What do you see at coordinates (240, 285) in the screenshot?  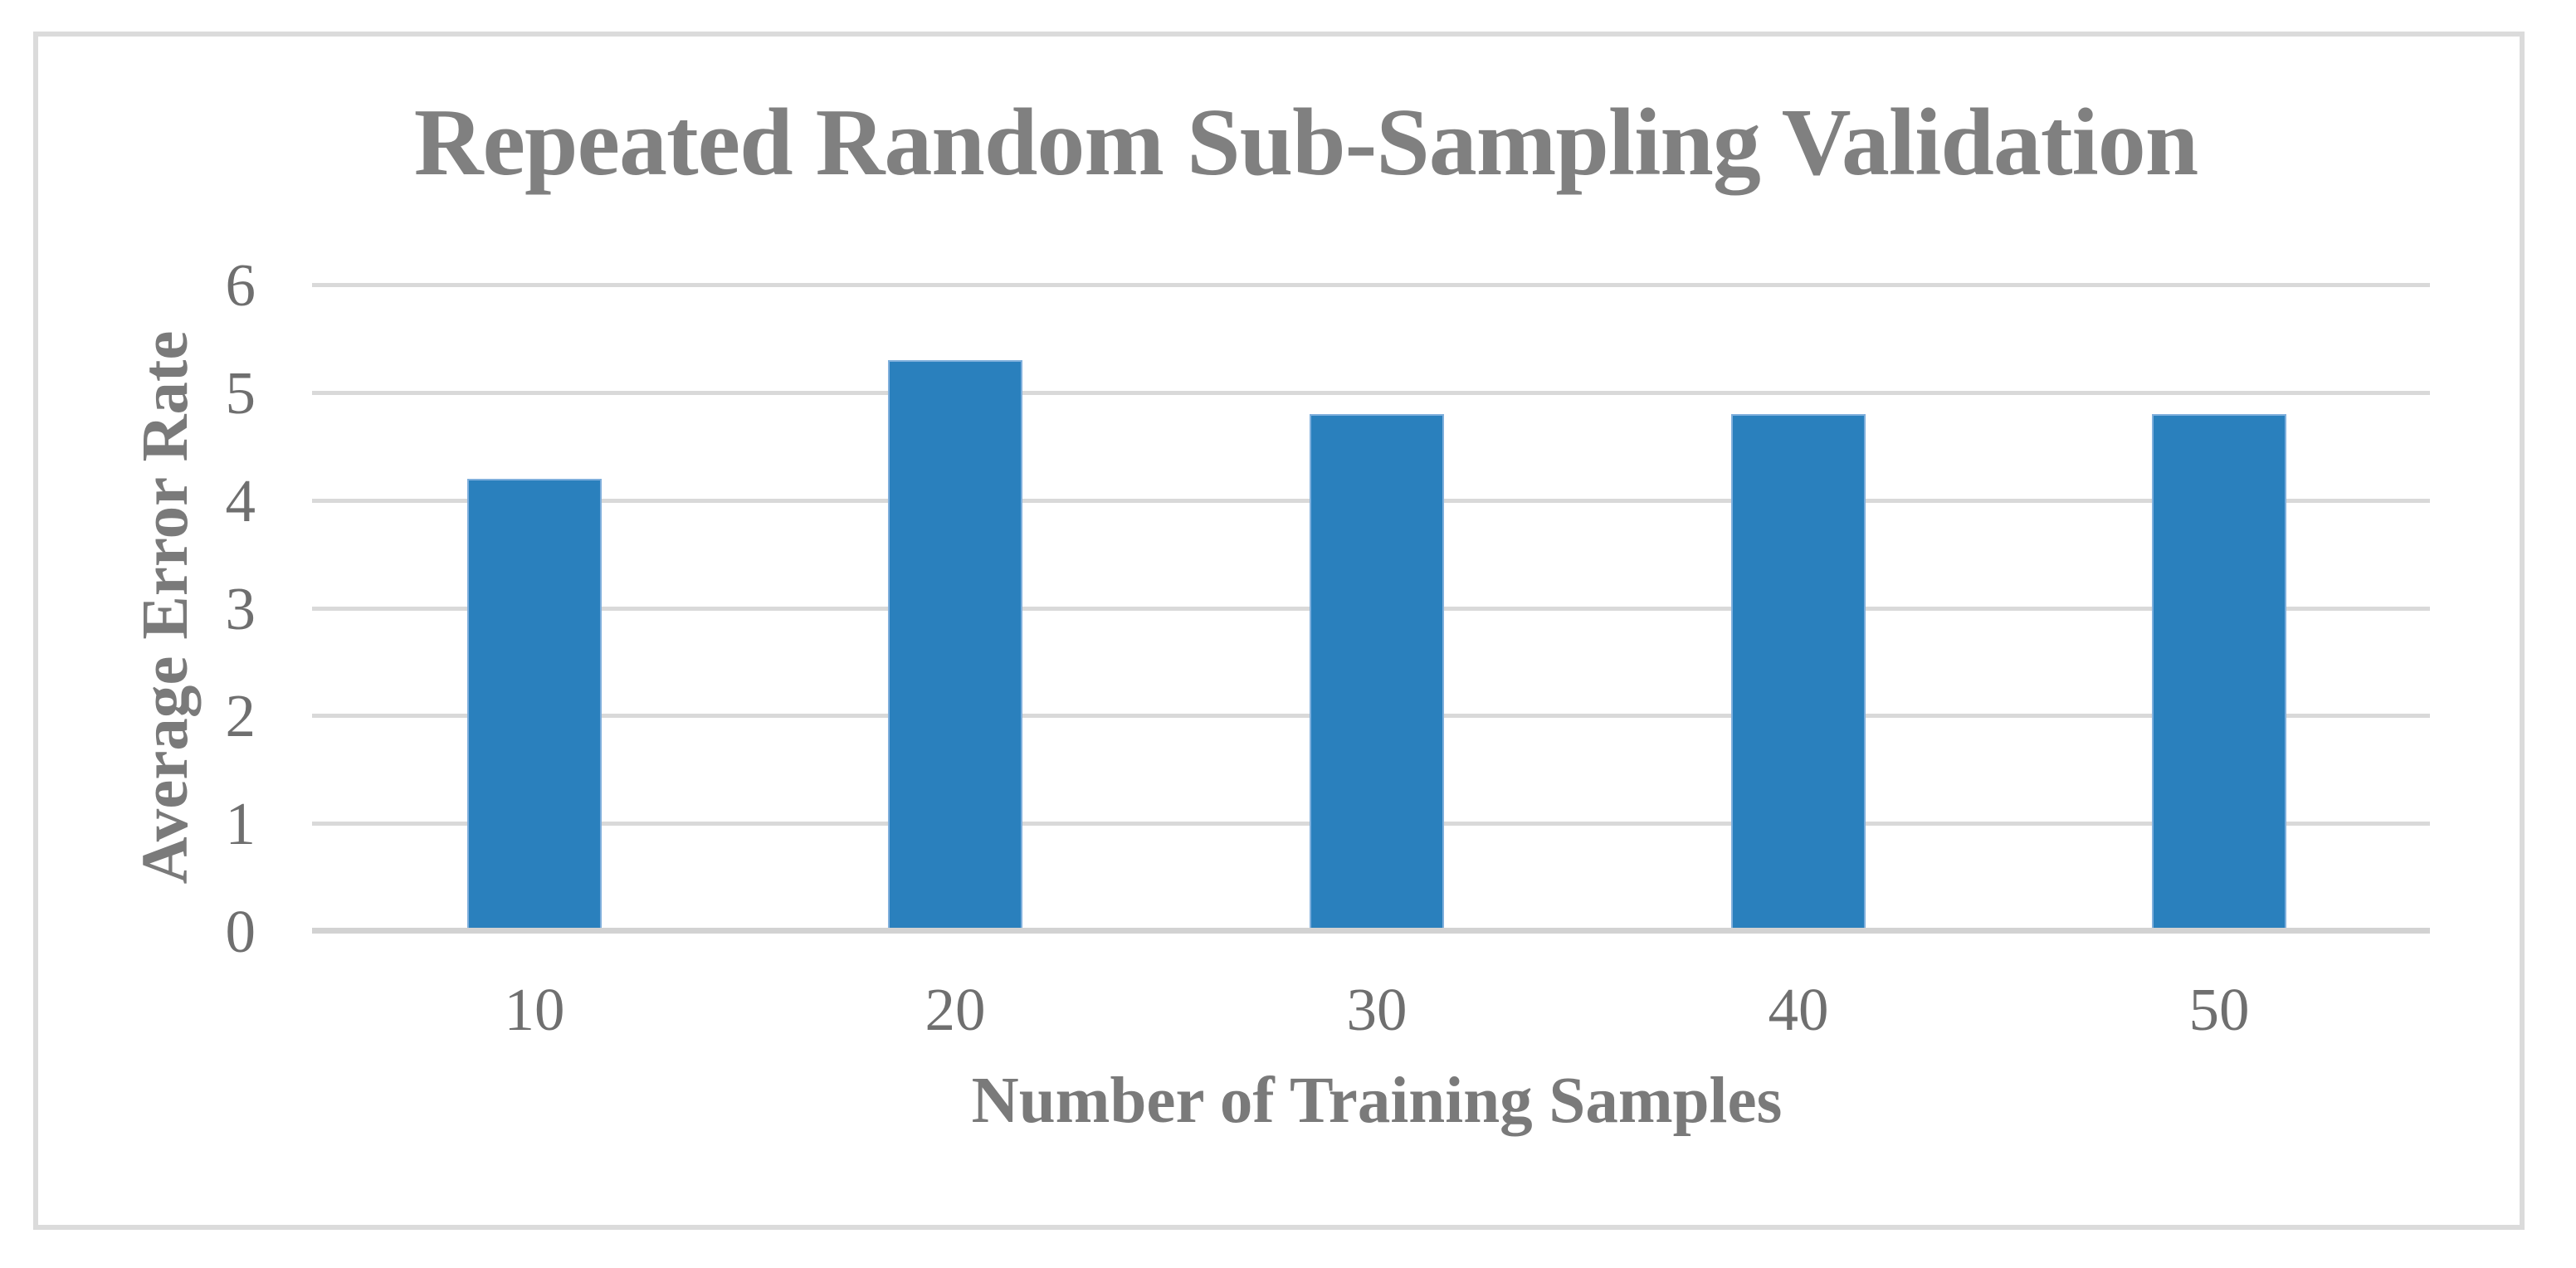 I see `y-tick-label: 6` at bounding box center [240, 285].